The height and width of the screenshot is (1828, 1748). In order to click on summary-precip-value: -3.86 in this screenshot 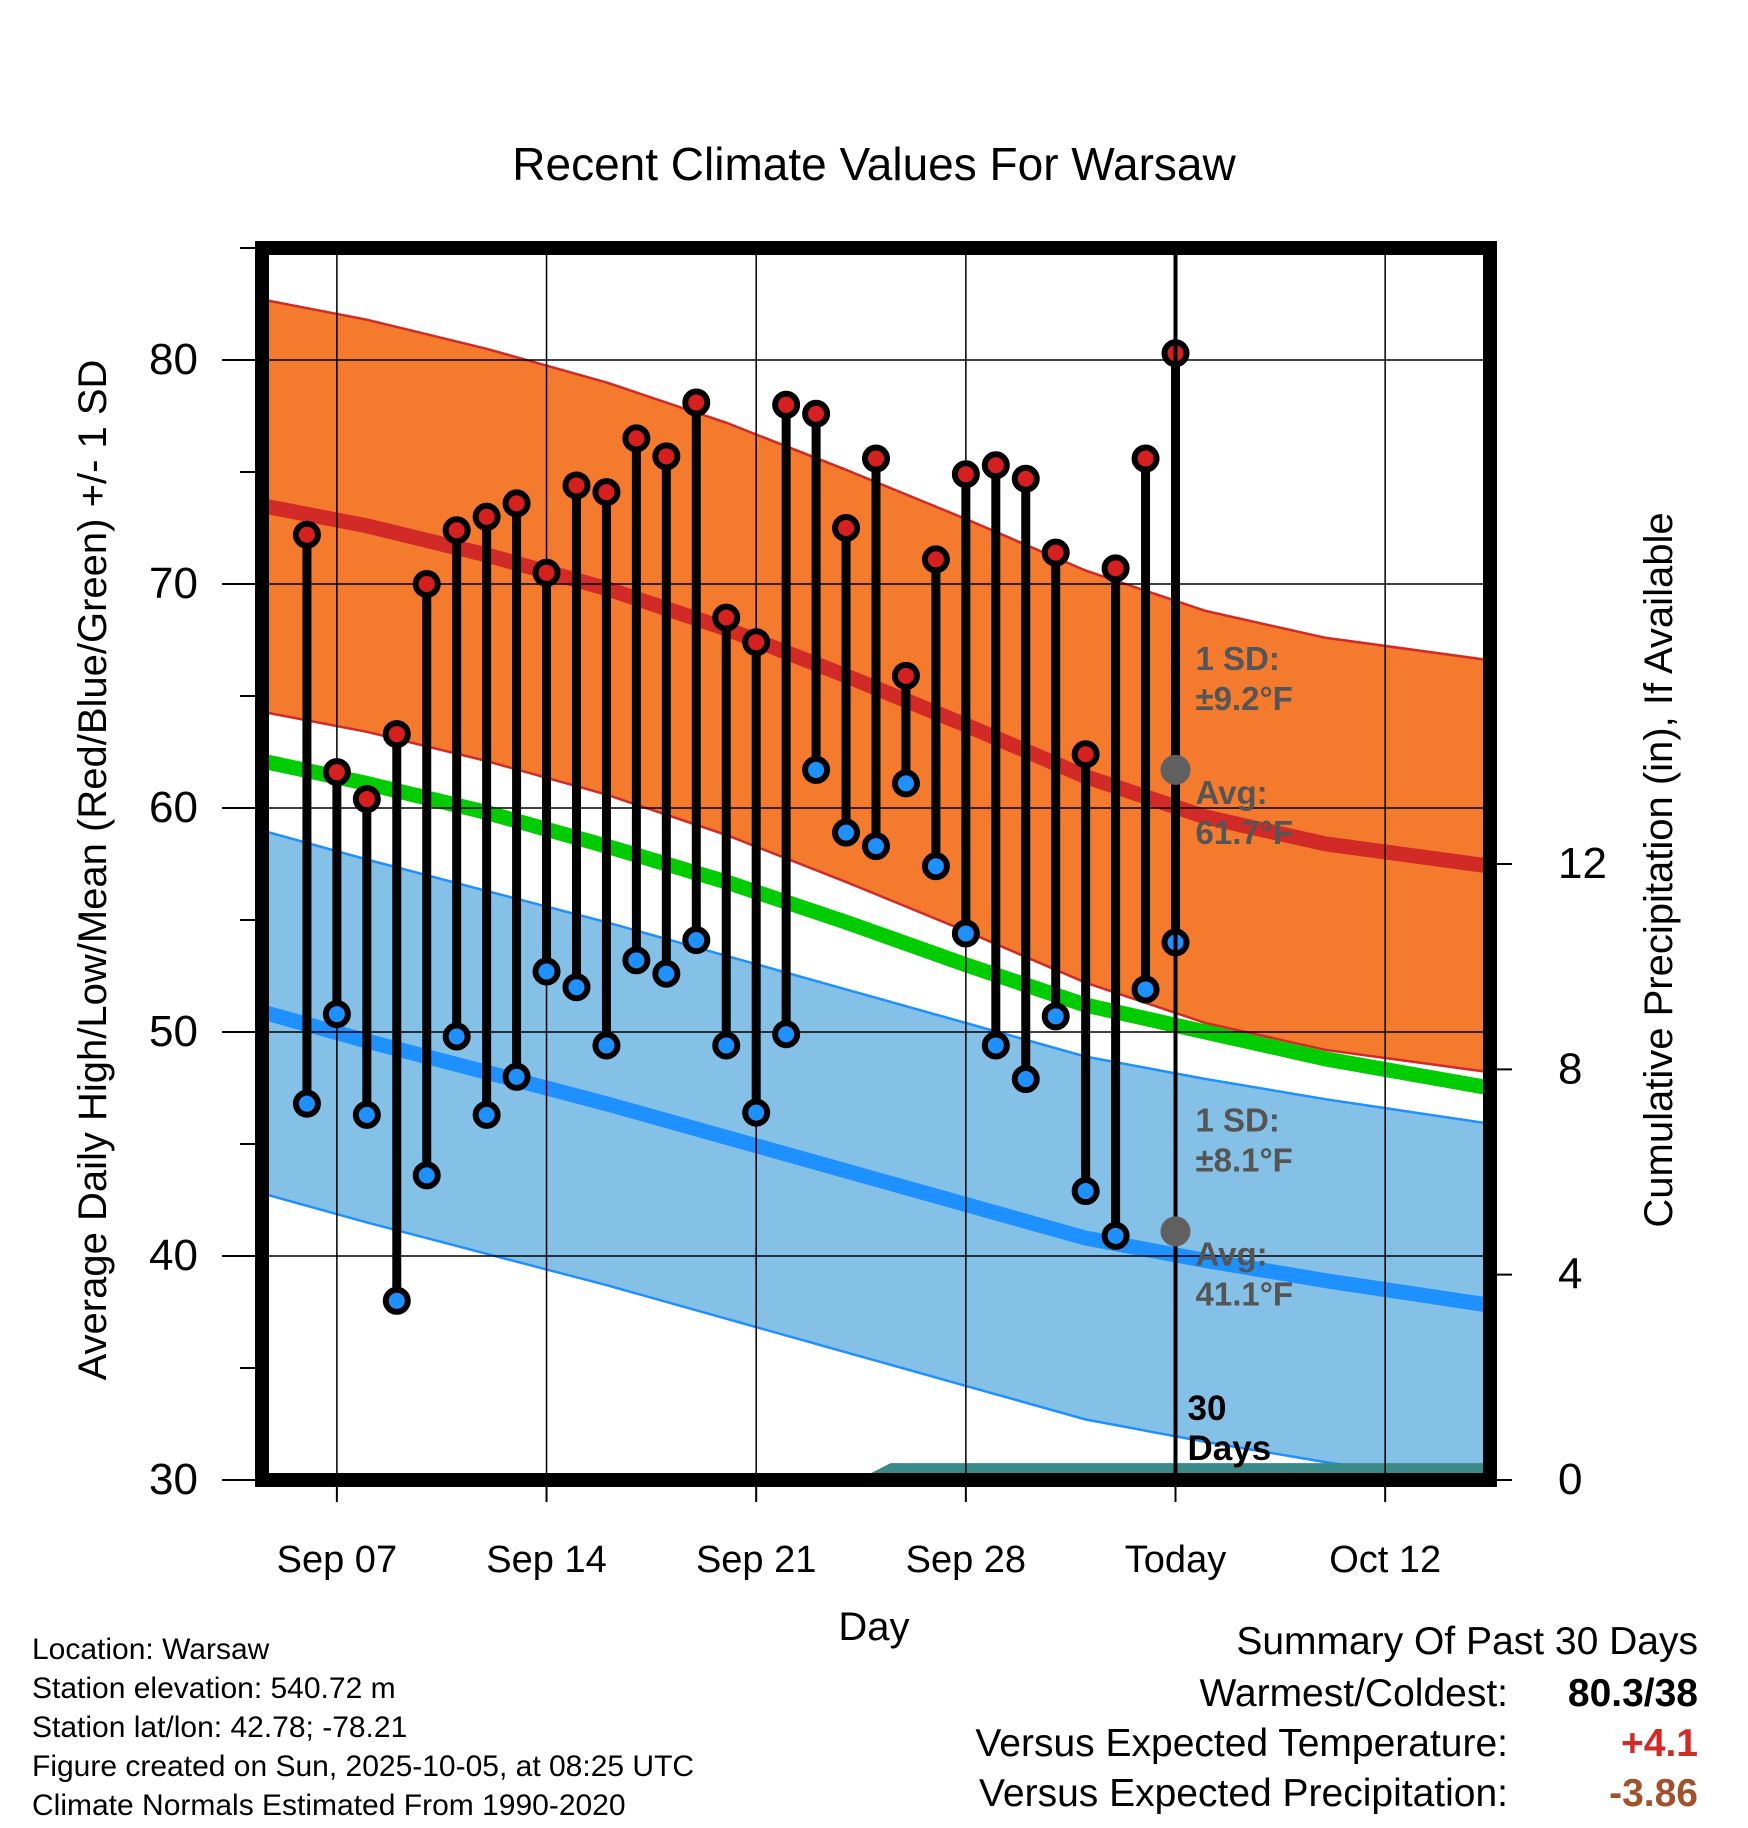, I will do `click(1653, 1793)`.